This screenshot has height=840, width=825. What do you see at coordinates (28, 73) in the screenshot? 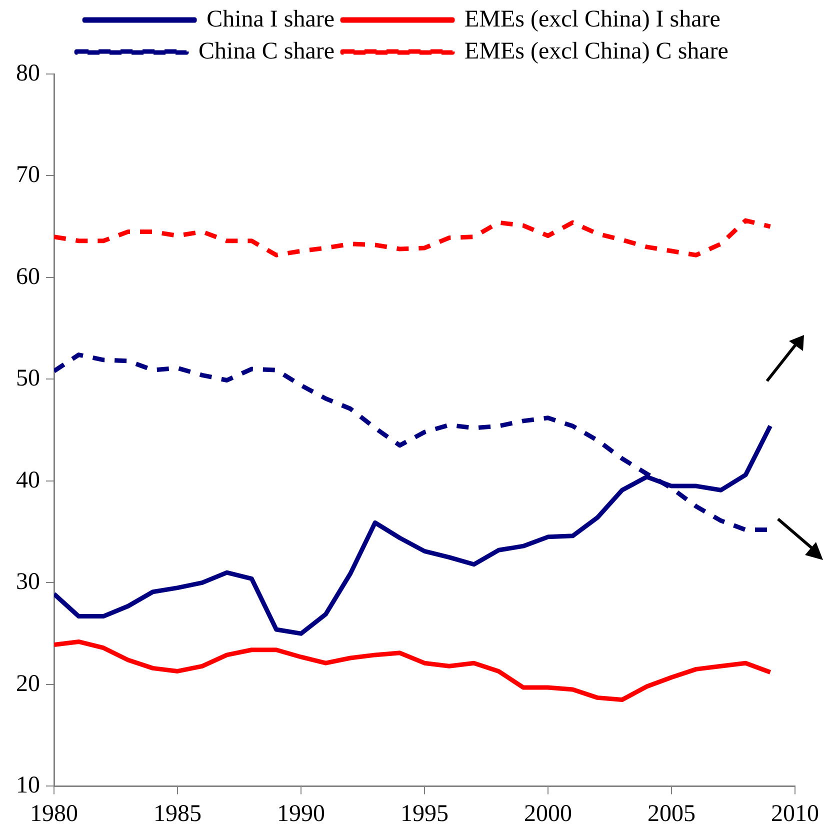
I see `y-tick-label: 80` at bounding box center [28, 73].